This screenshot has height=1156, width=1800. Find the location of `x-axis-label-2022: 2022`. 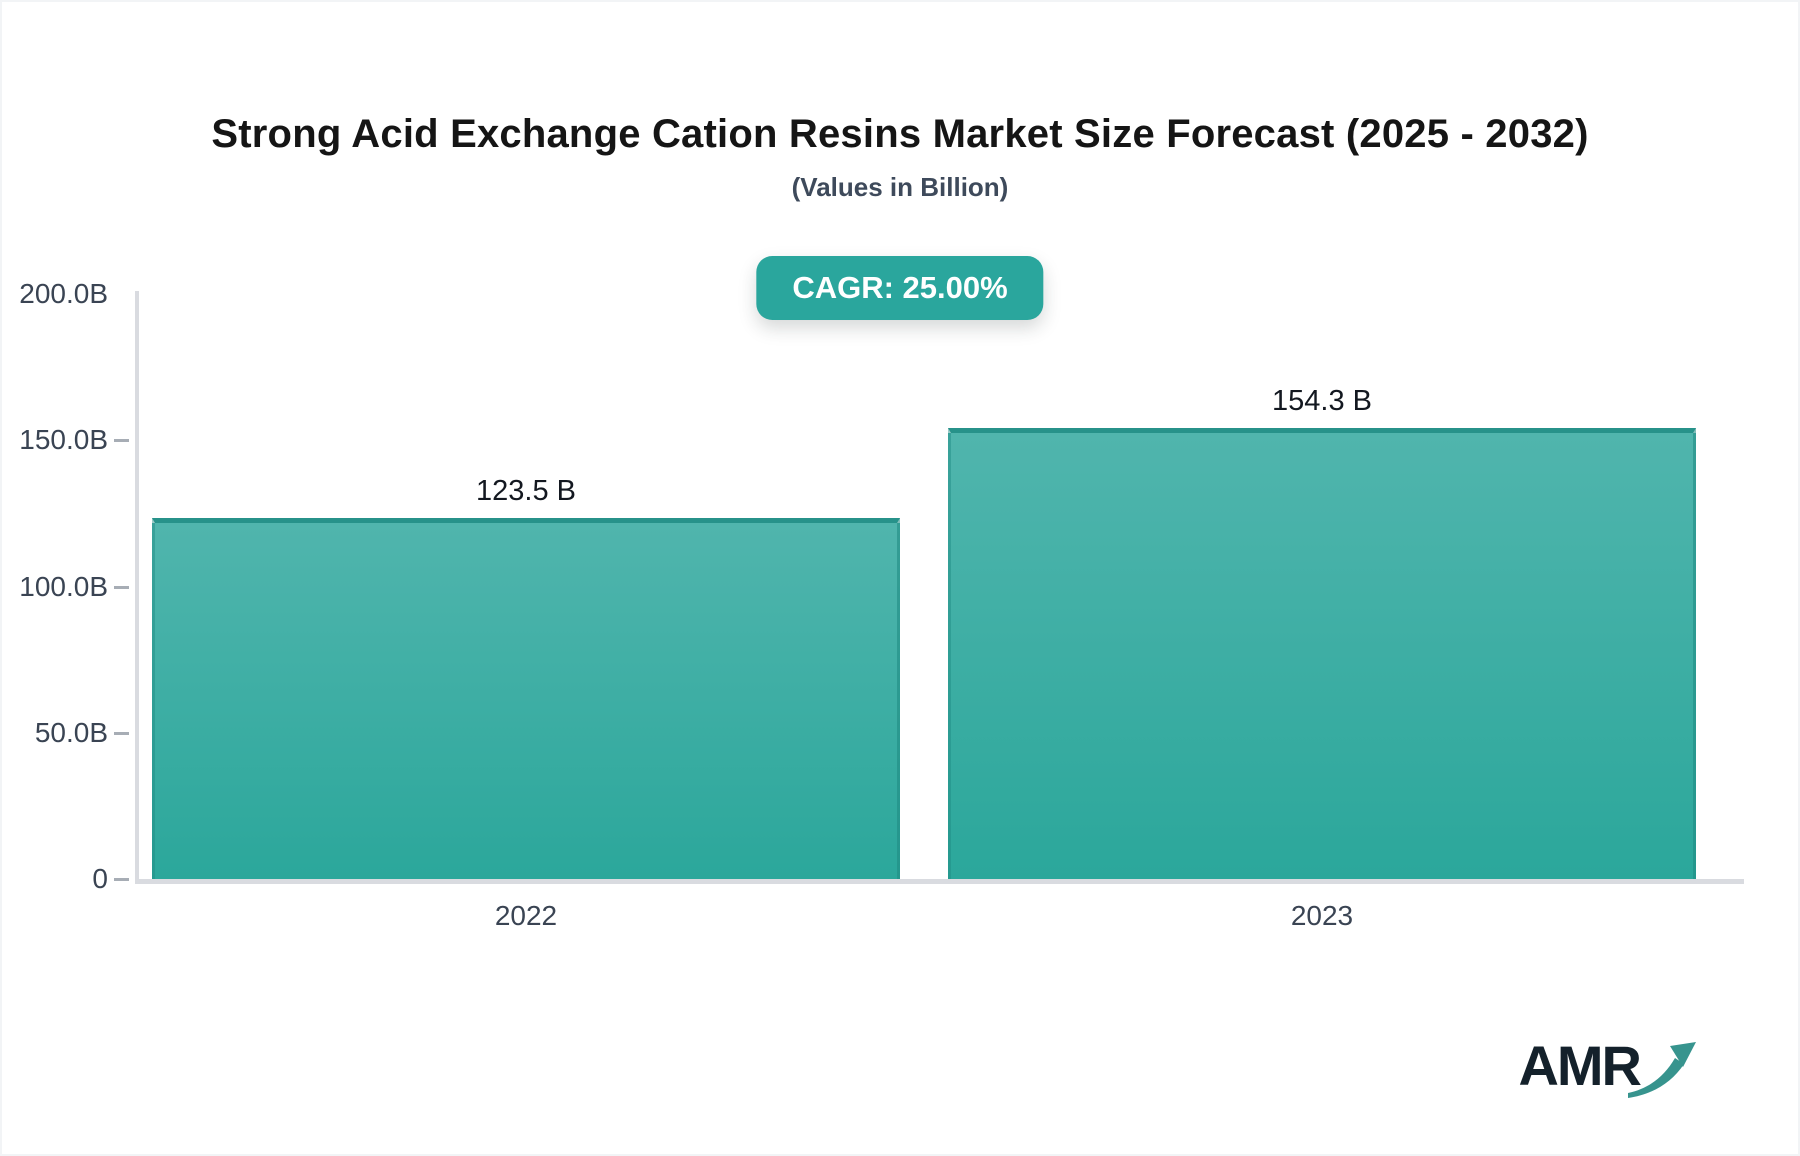

x-axis-label-2022: 2022 is located at coordinates (526, 915).